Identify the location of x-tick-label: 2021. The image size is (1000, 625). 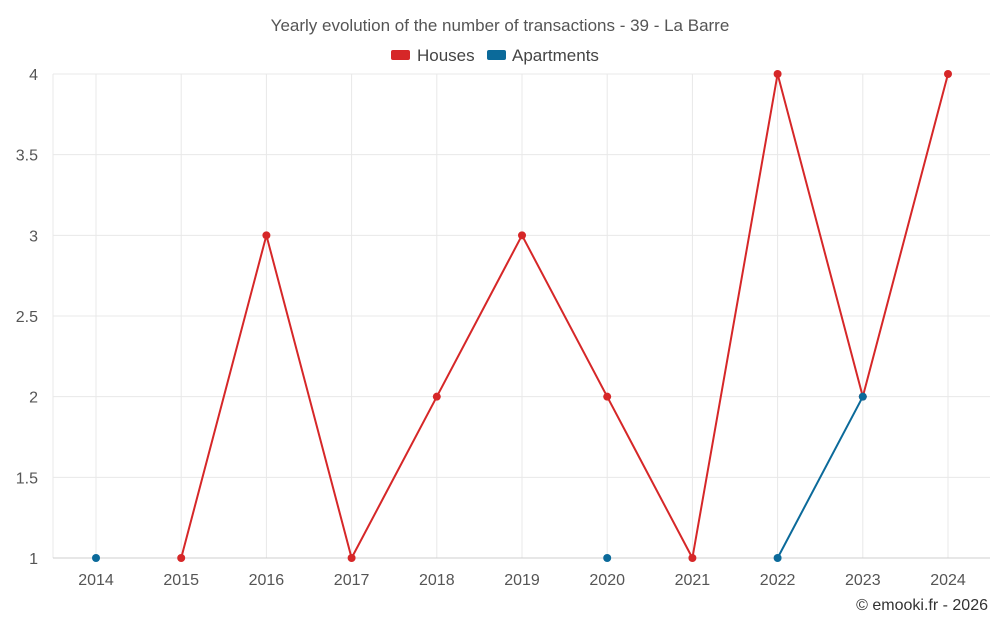
(693, 580).